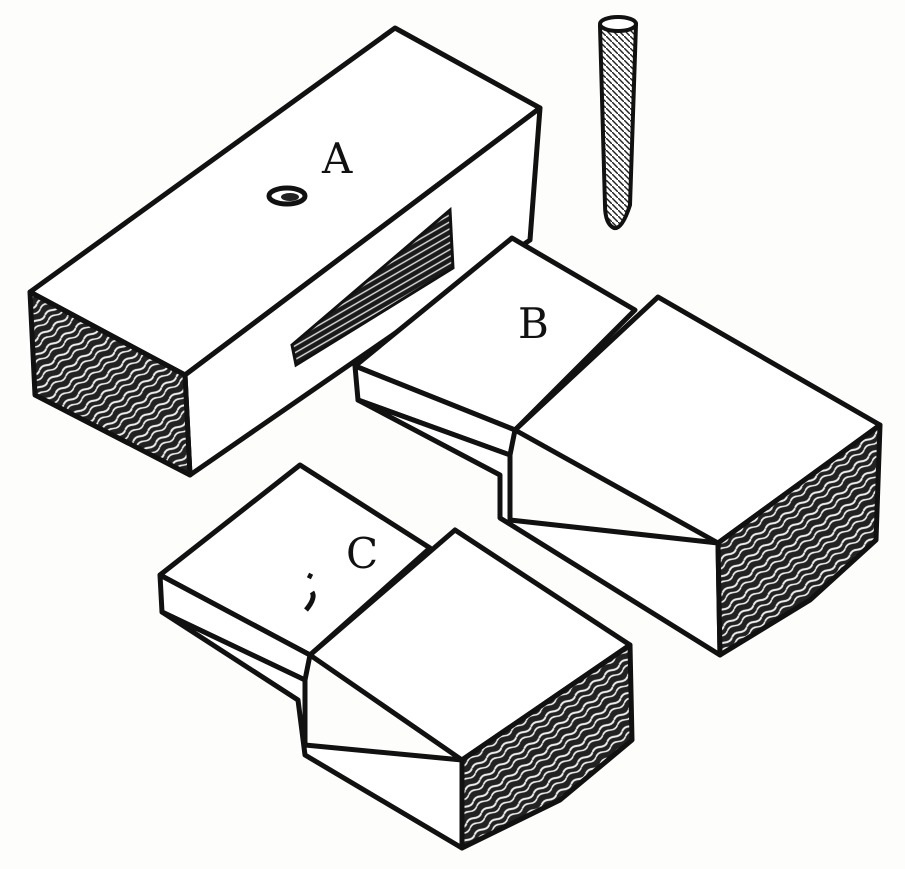  What do you see at coordinates (290, 197) in the screenshot?
I see `piece-a-peg-hole-shadow` at bounding box center [290, 197].